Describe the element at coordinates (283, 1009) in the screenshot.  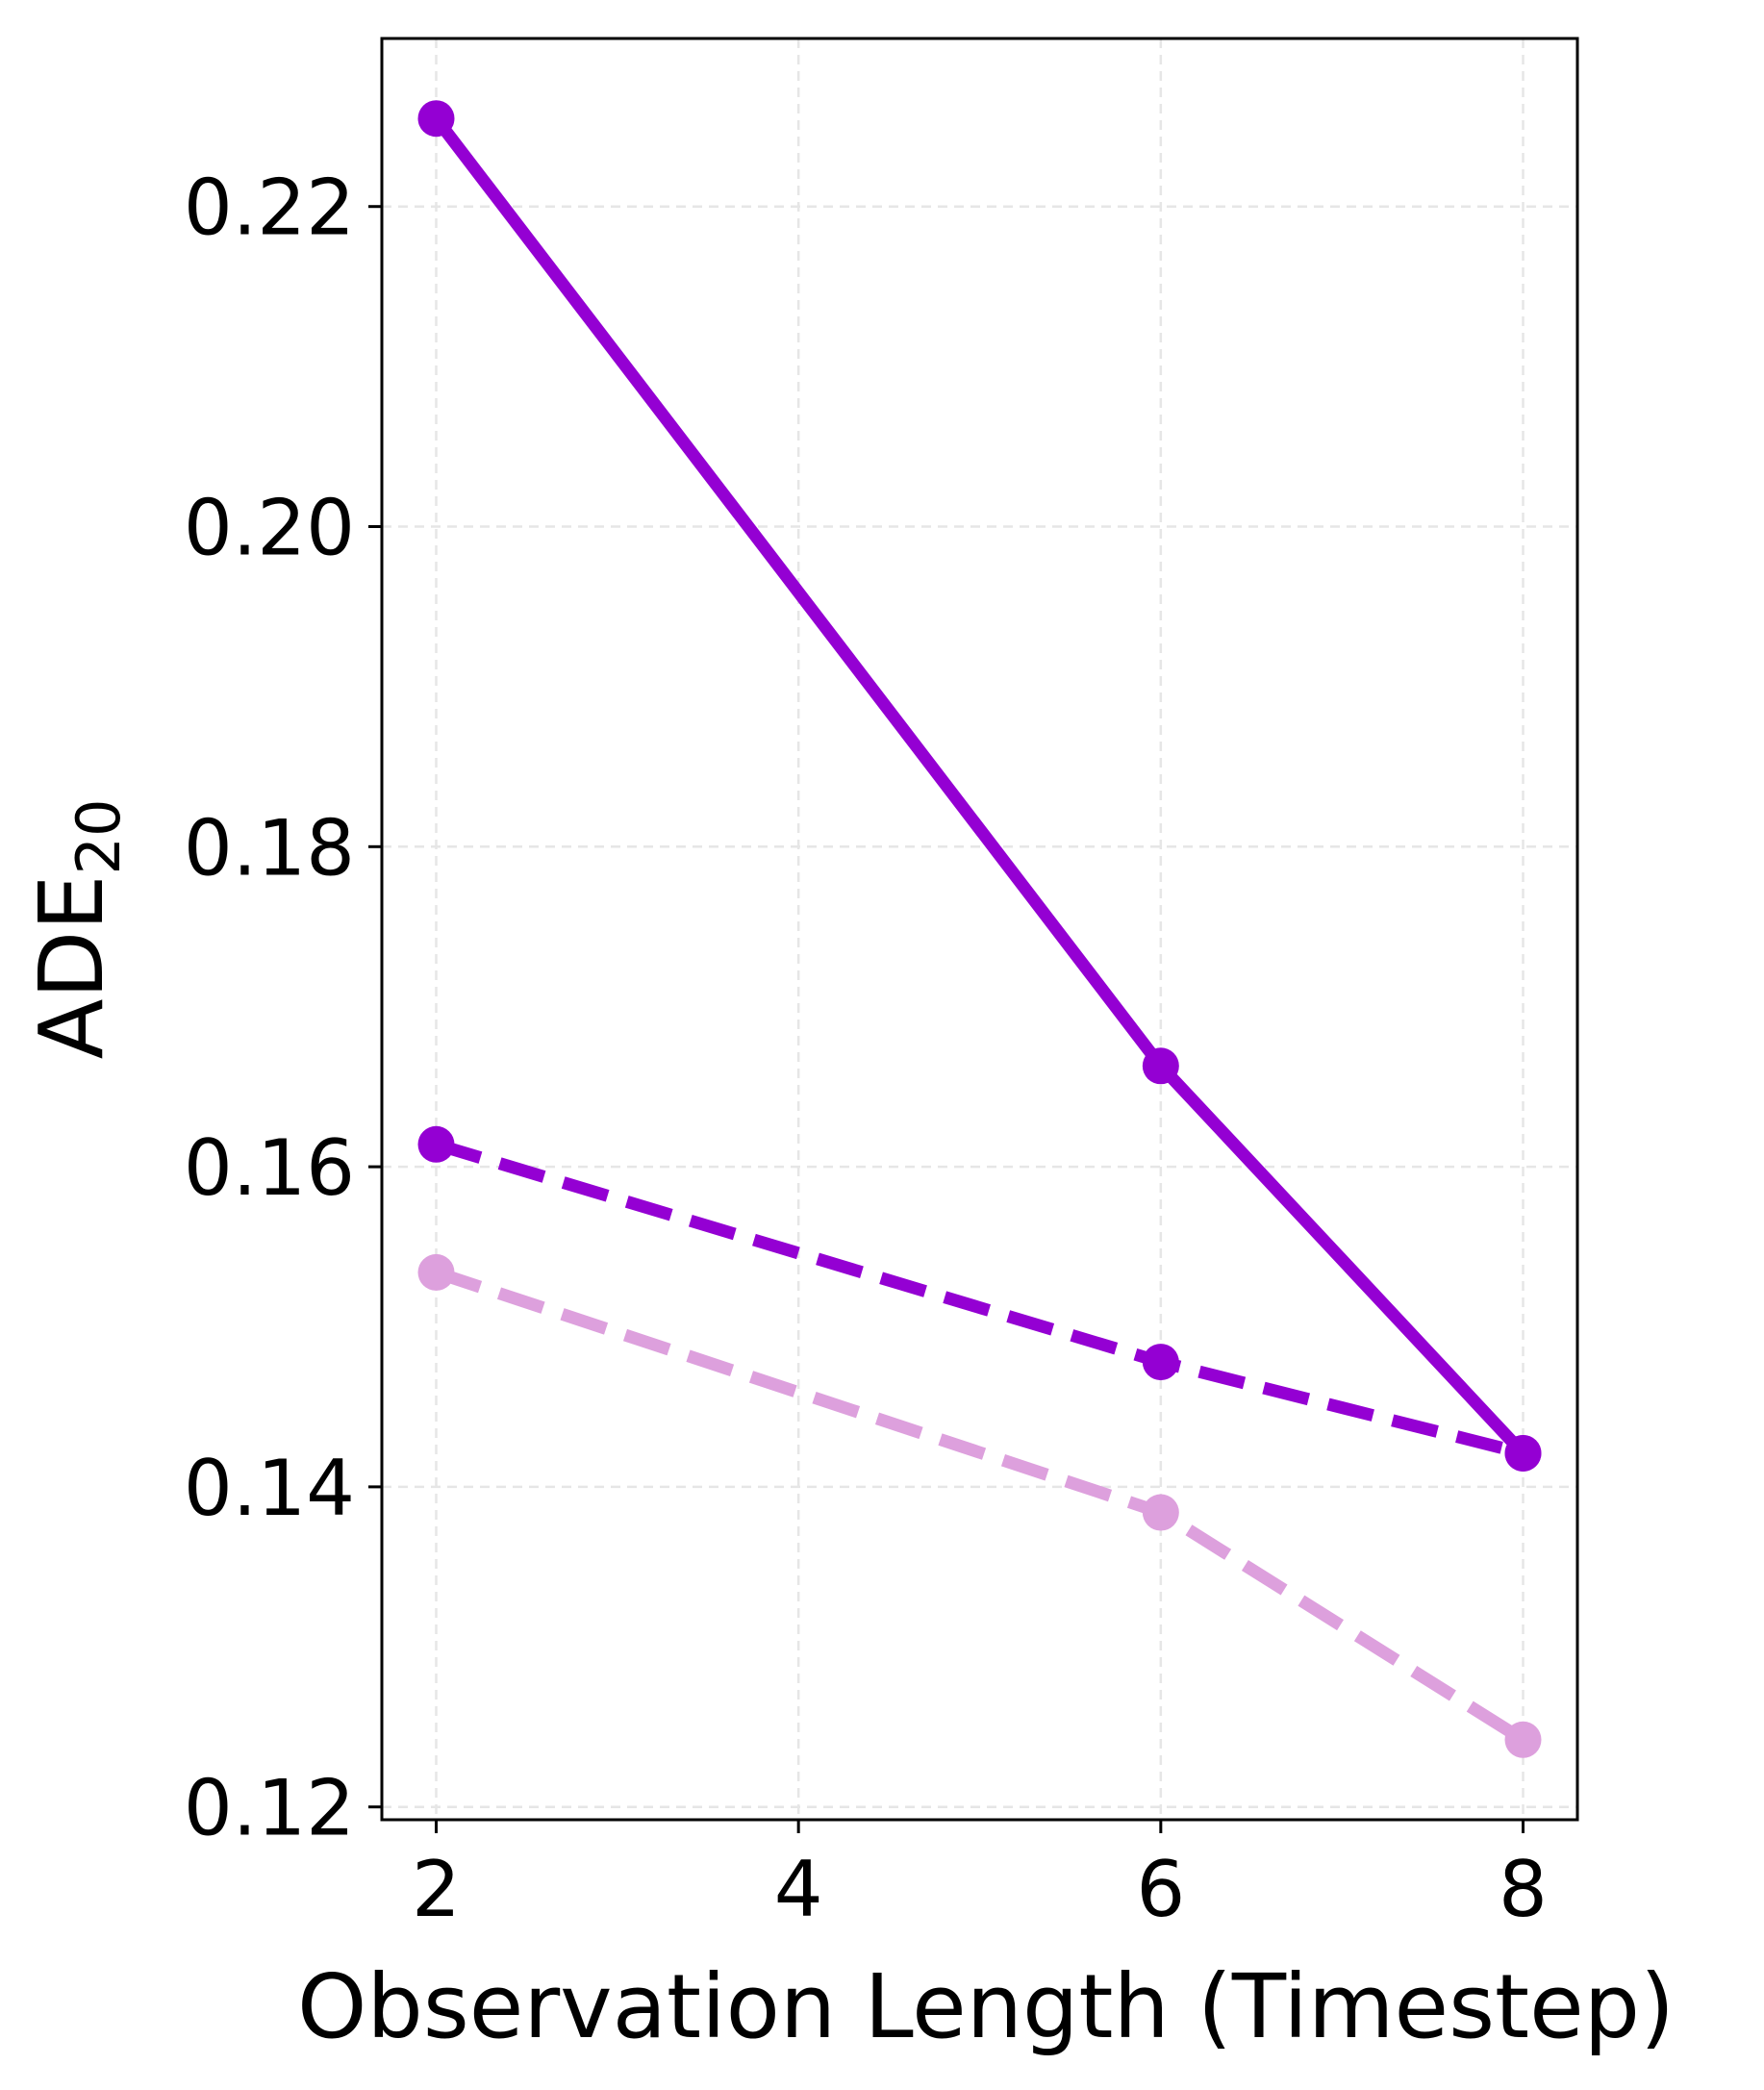
I see `y-axis: 0.12 0.14 0.16 0.18 0.20 0.22` at that location.